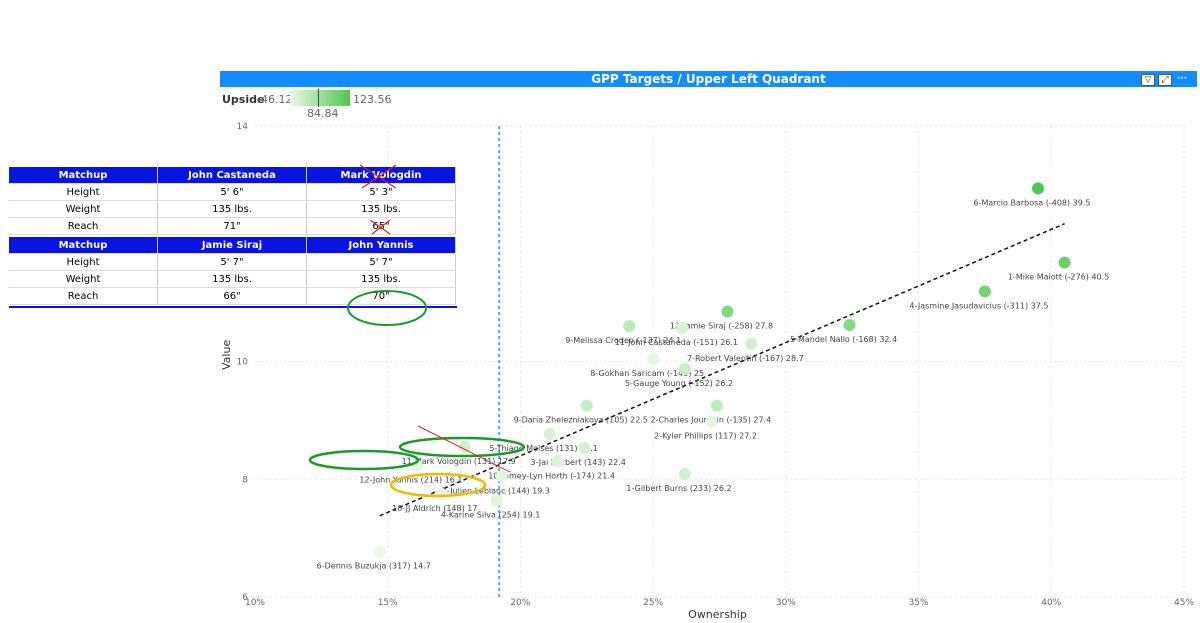  Describe the element at coordinates (679, 383) in the screenshot. I see `data-label: 5-Gauge Young (-152) 26.2` at that location.